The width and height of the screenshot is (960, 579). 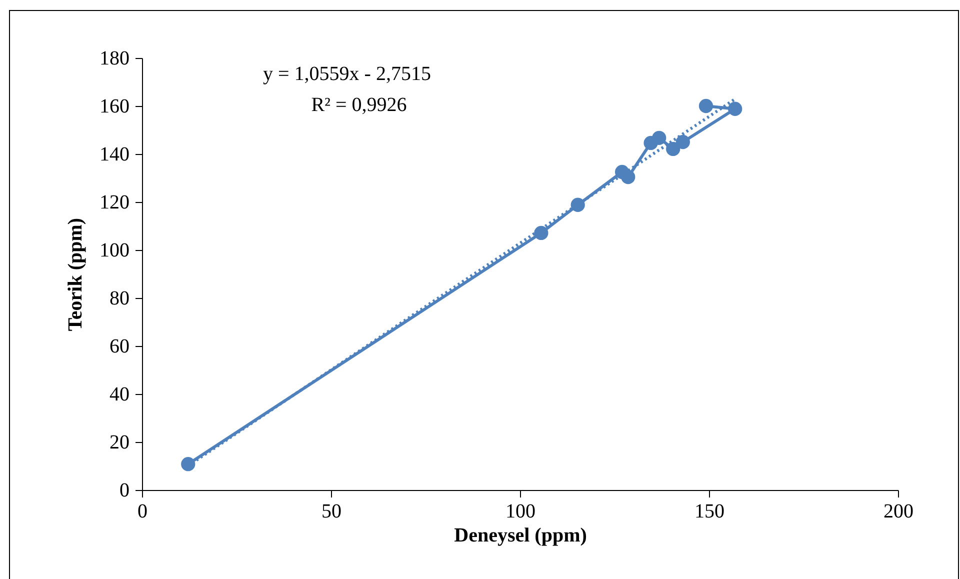 I want to click on y-tick-label: 0, so click(x=125, y=491).